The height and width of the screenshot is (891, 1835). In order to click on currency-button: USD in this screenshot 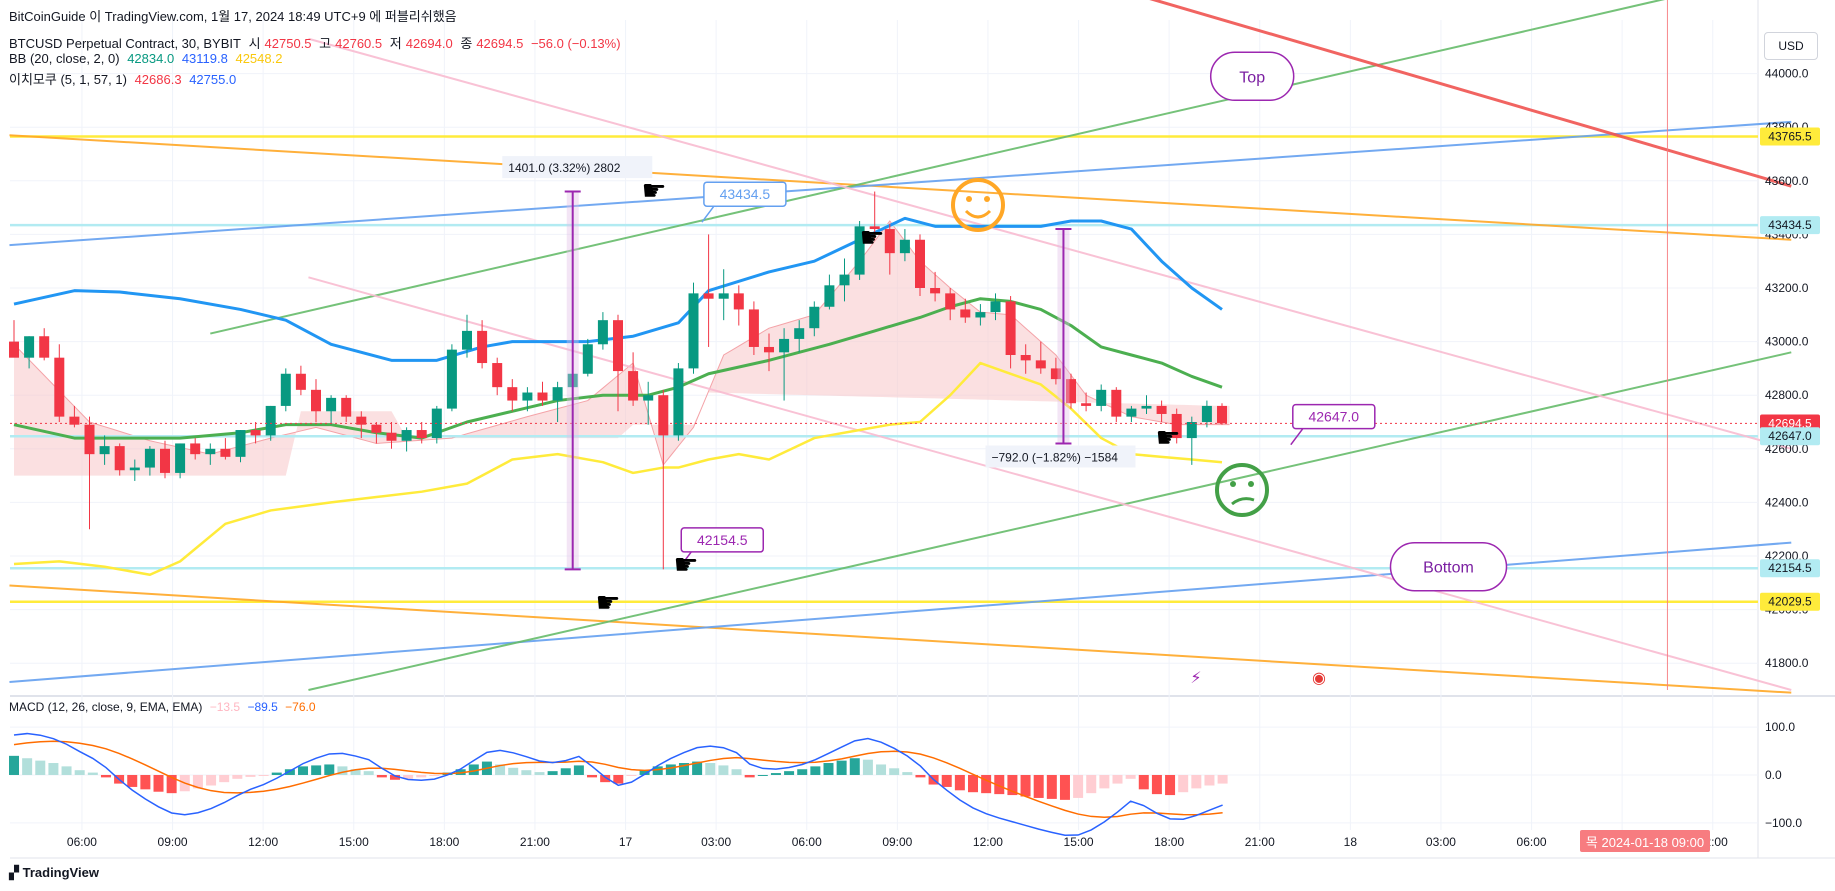, I will do `click(1791, 46)`.